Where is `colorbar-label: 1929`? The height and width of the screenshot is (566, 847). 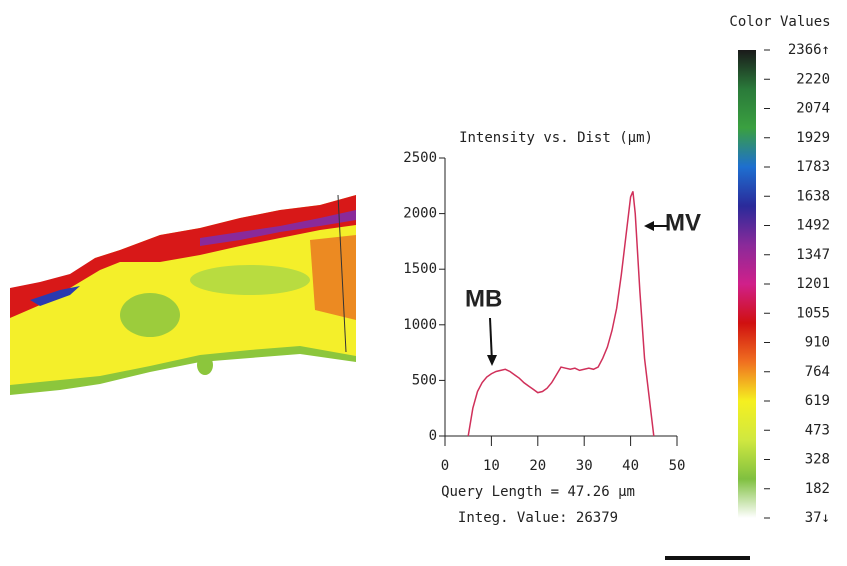 colorbar-label: 1929 is located at coordinates (813, 138).